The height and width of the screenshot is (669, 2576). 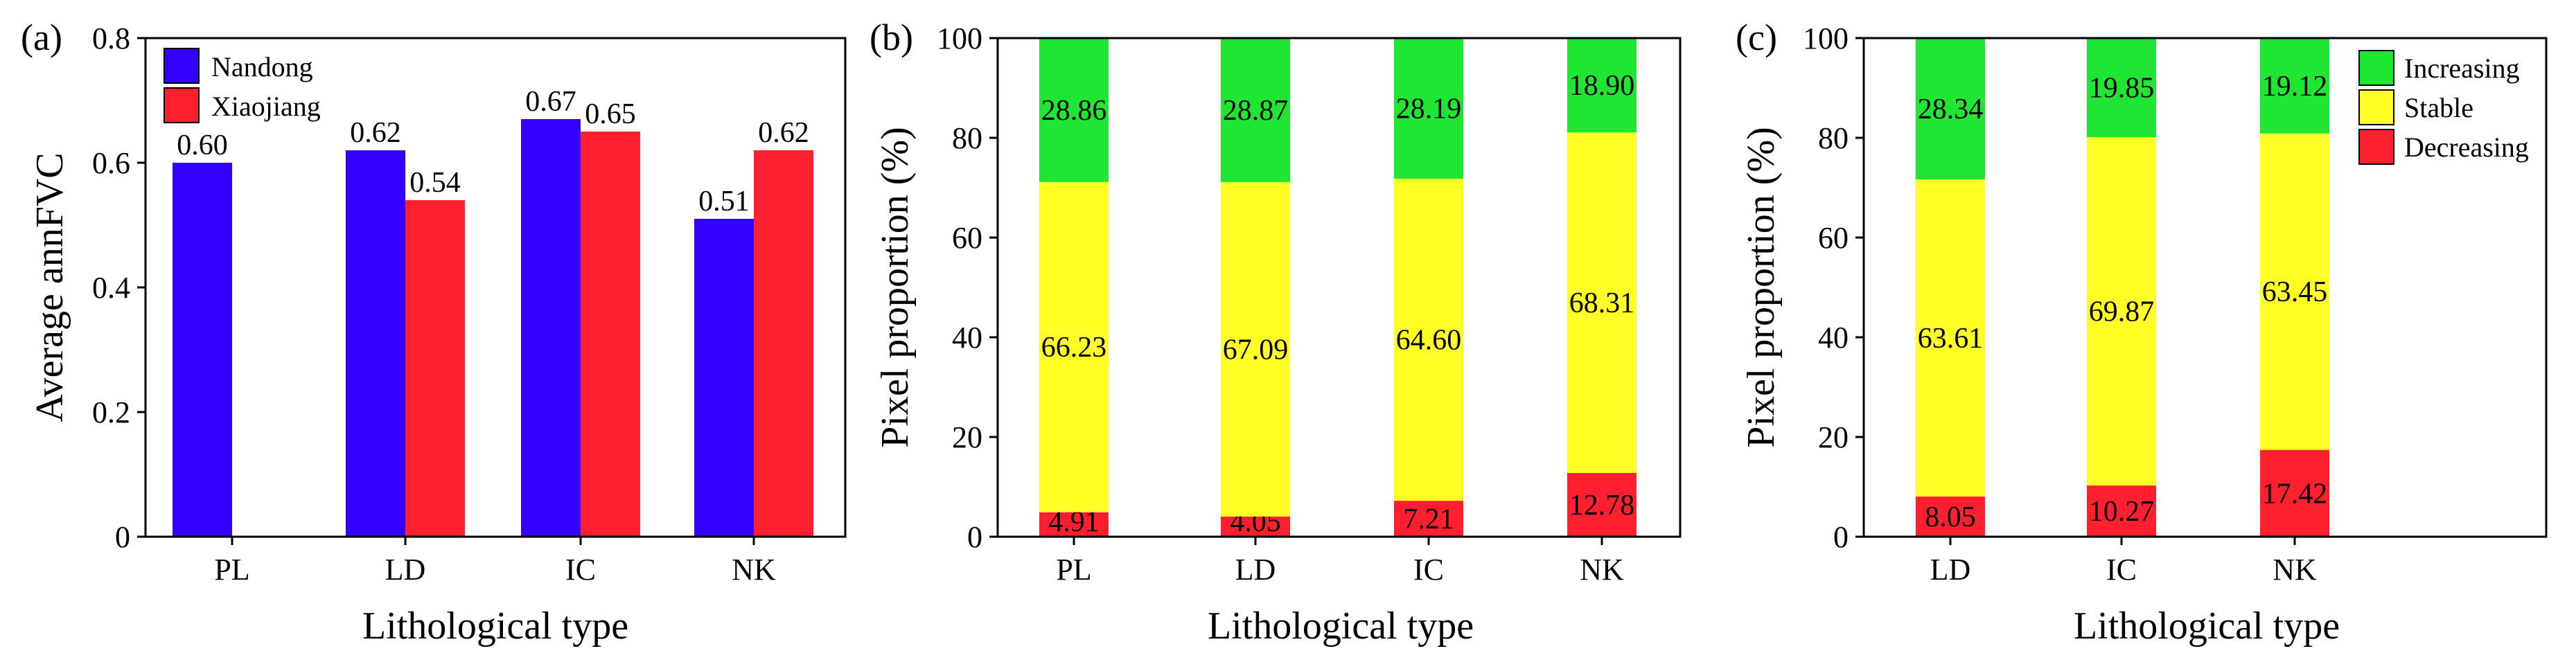 I want to click on panel-c-segment-increasing-ld, so click(x=1951, y=109).